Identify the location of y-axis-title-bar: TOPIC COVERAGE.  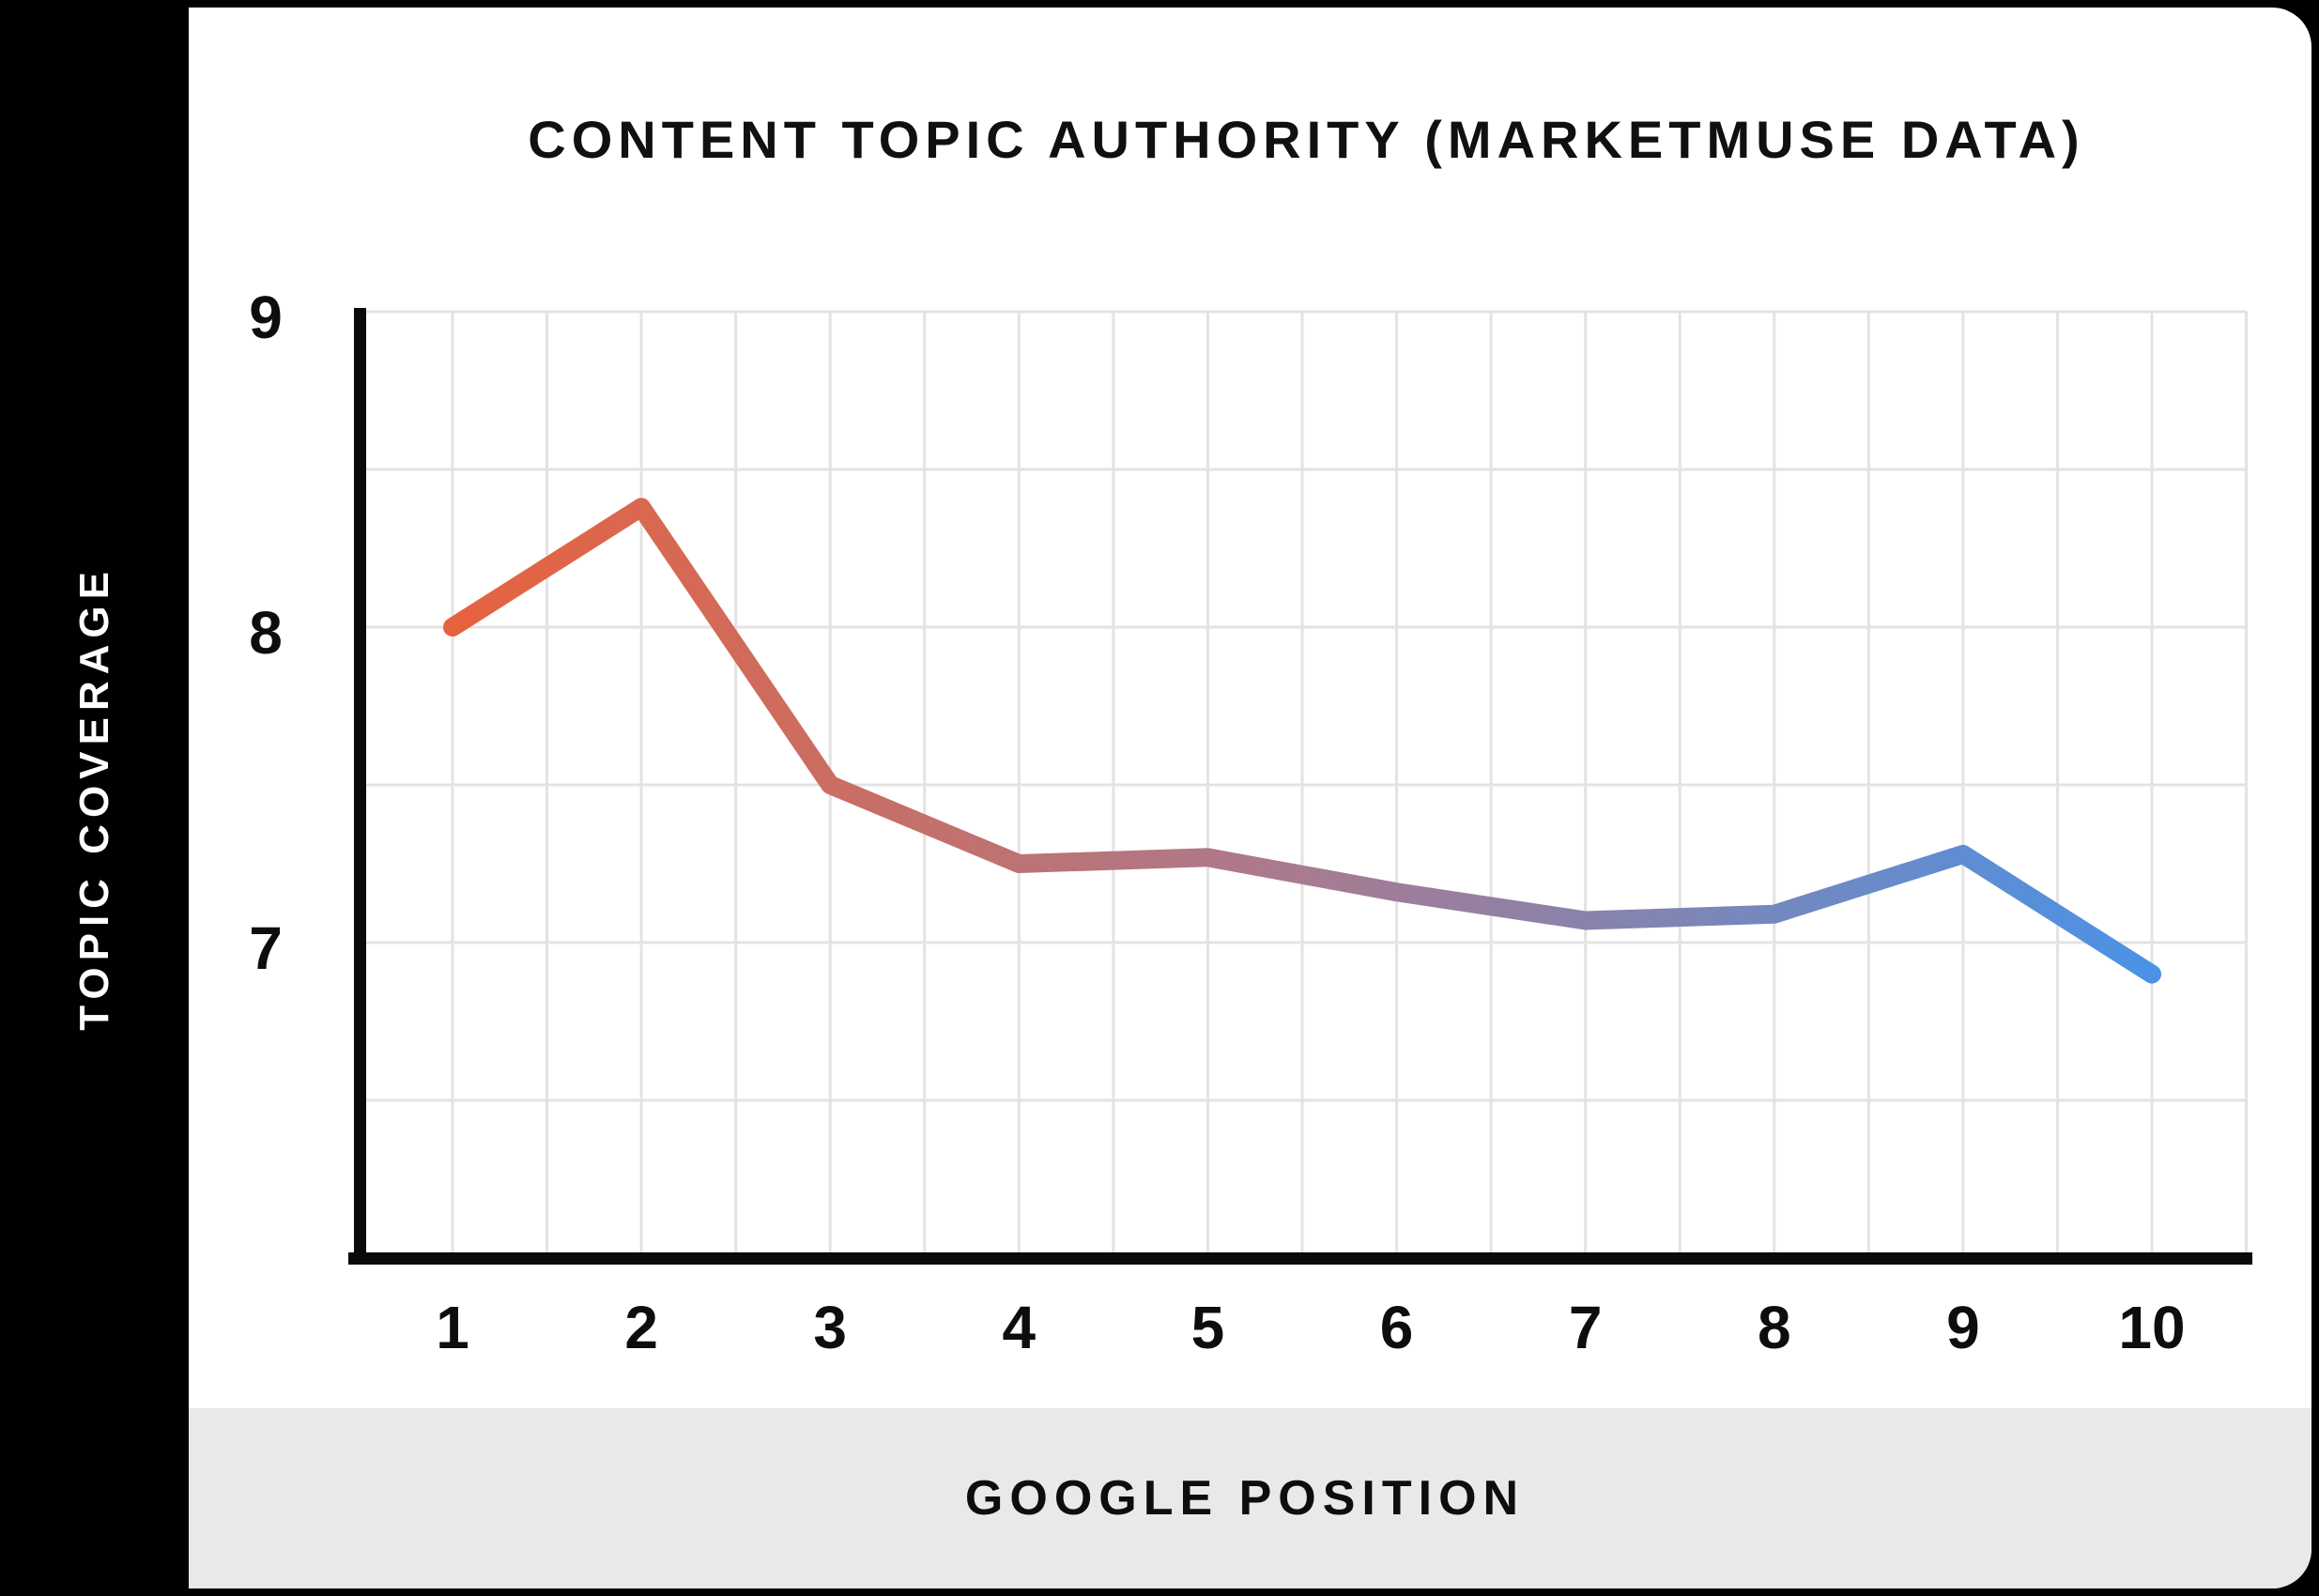
(94, 798).